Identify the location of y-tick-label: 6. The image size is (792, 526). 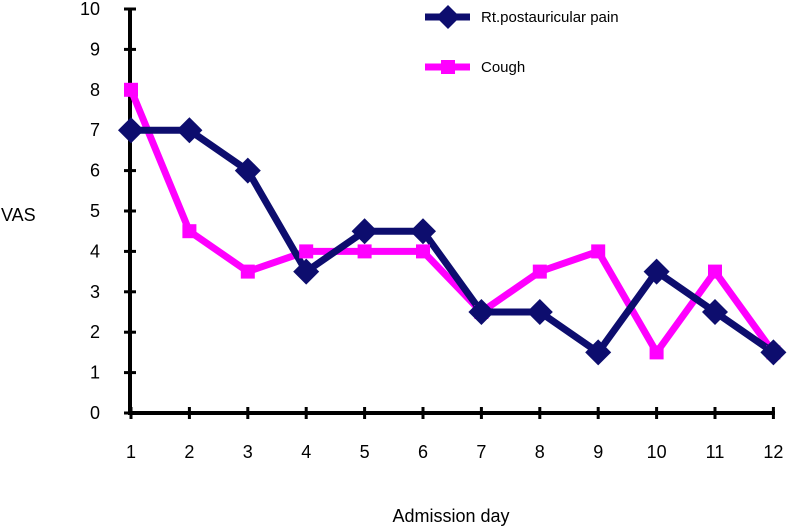
(95, 171).